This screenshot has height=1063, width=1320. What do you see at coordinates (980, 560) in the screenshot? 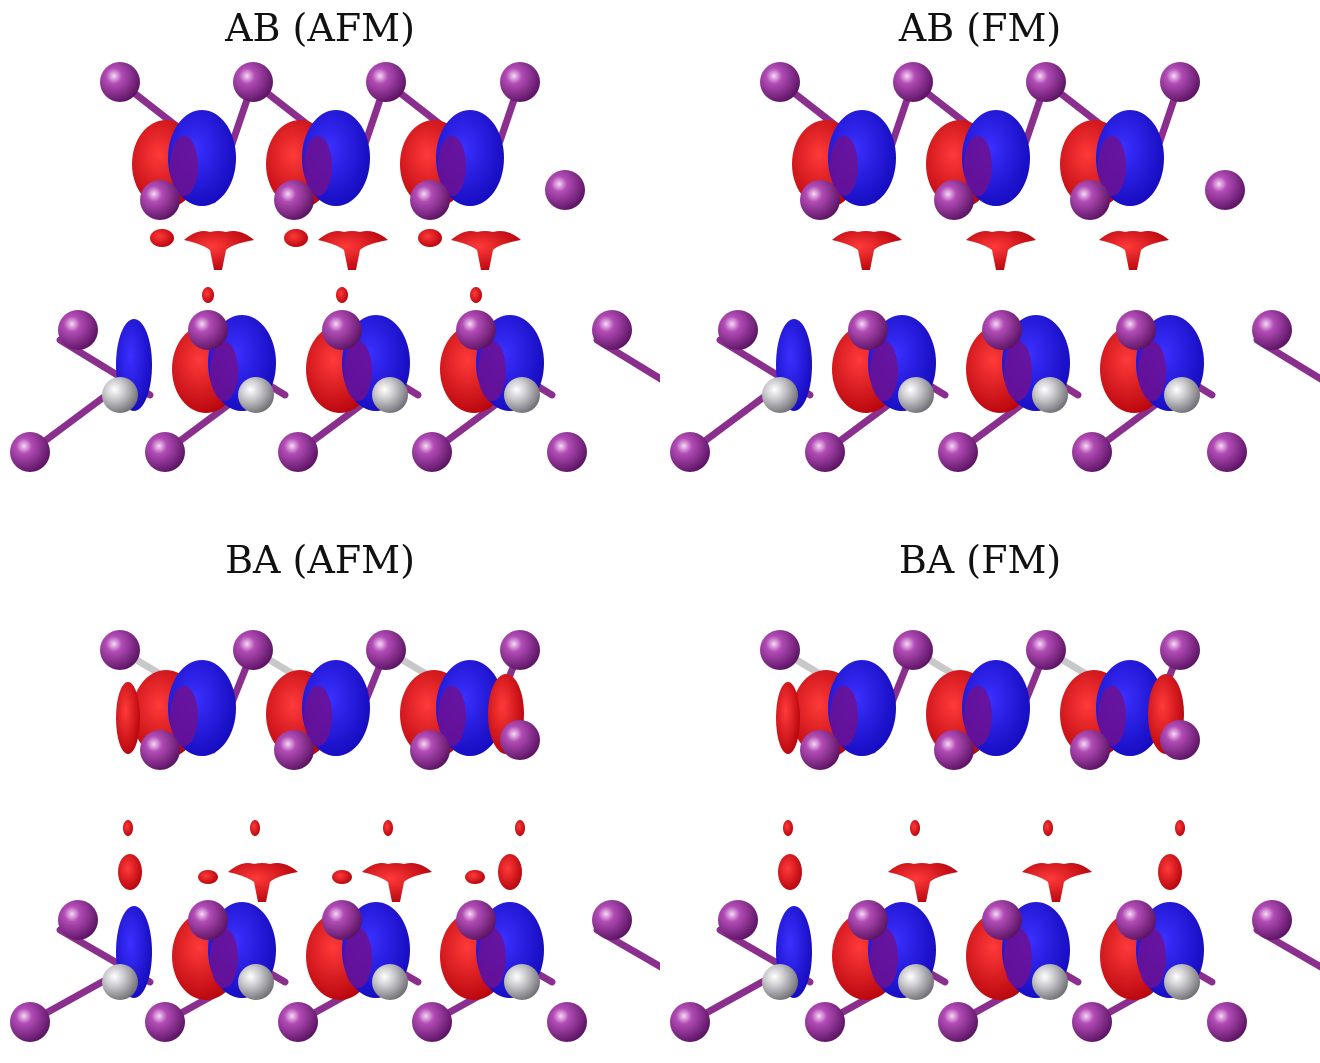
I see `panel-title: BA (FM)` at bounding box center [980, 560].